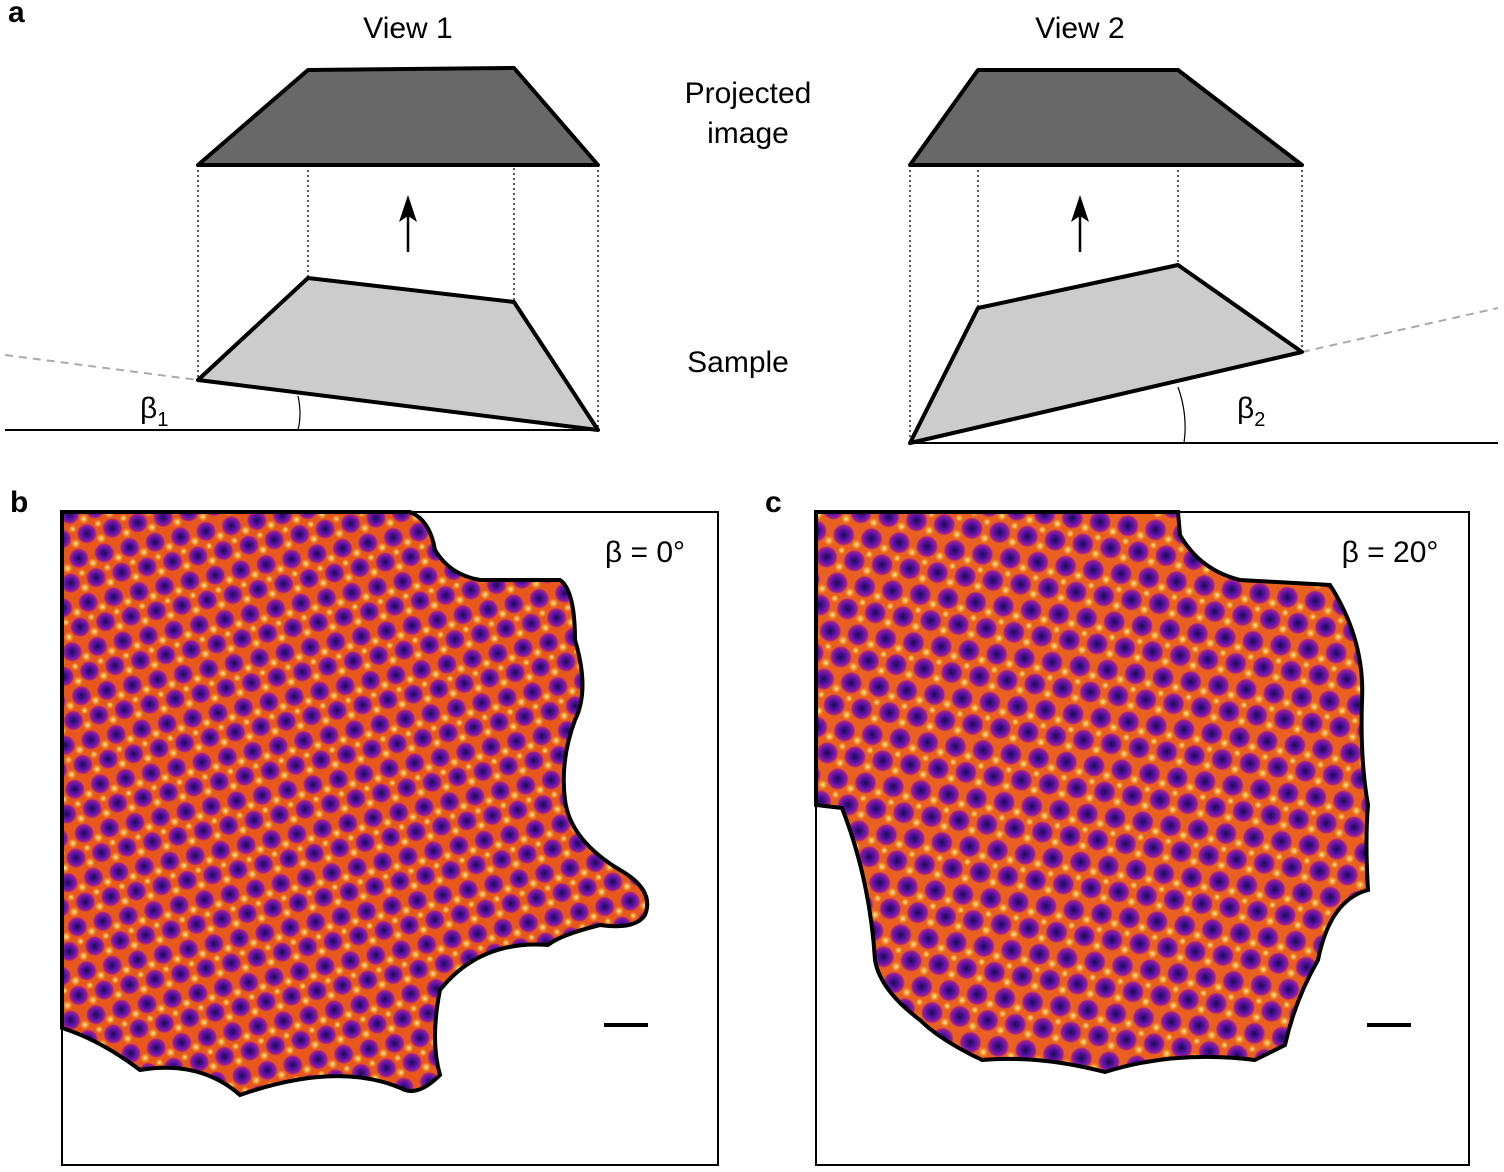 This screenshot has width=1504, height=1172. What do you see at coordinates (19, 502) in the screenshot?
I see `panel-label: b` at bounding box center [19, 502].